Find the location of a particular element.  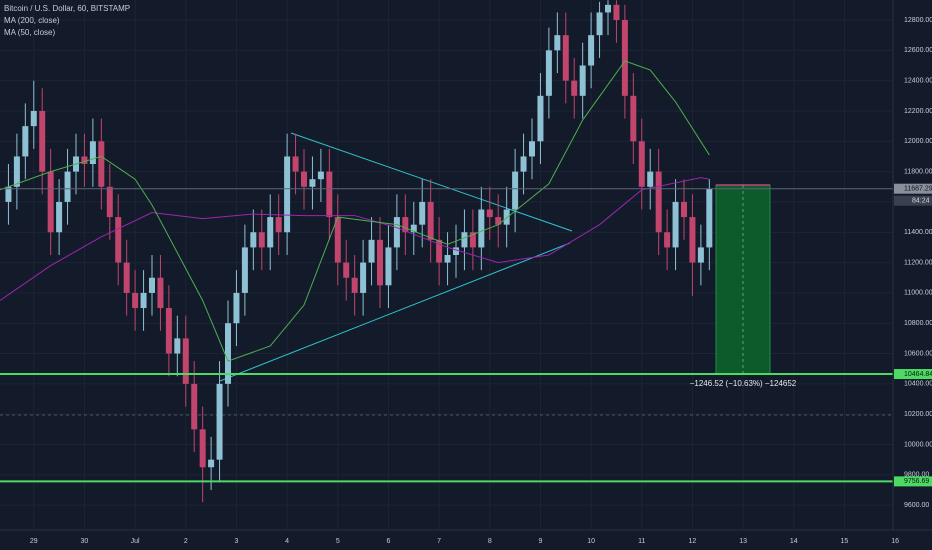

x-tick-label: 16 is located at coordinates (895, 541).